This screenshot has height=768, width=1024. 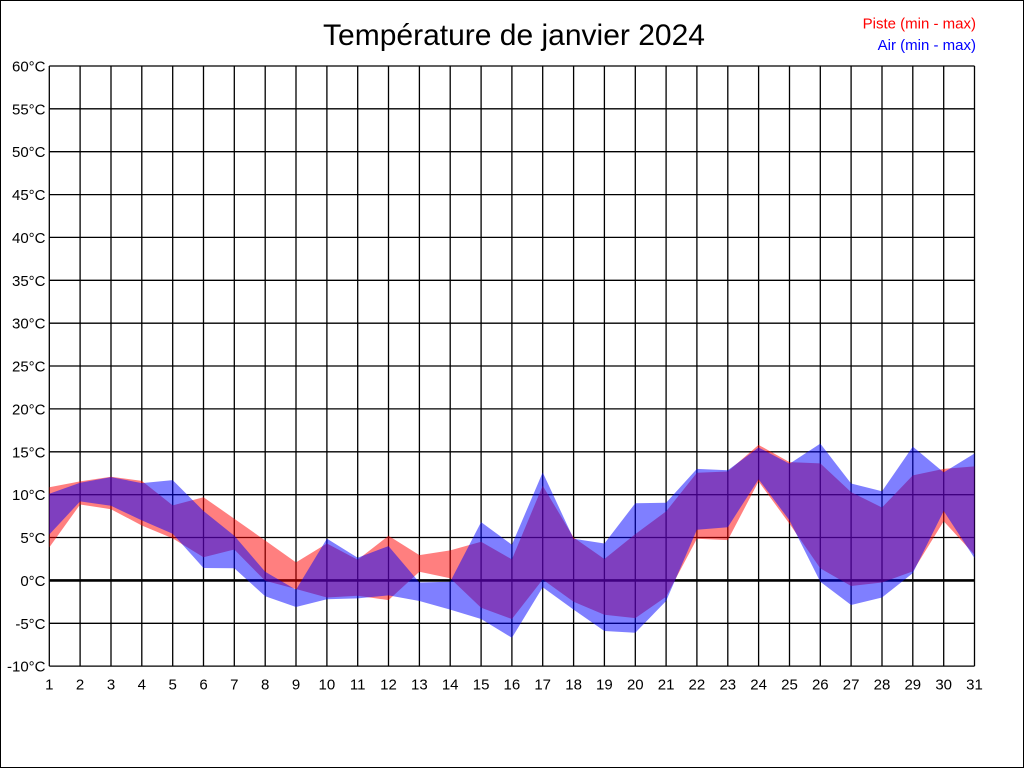 I want to click on svg-text: 31, so click(x=974, y=685).